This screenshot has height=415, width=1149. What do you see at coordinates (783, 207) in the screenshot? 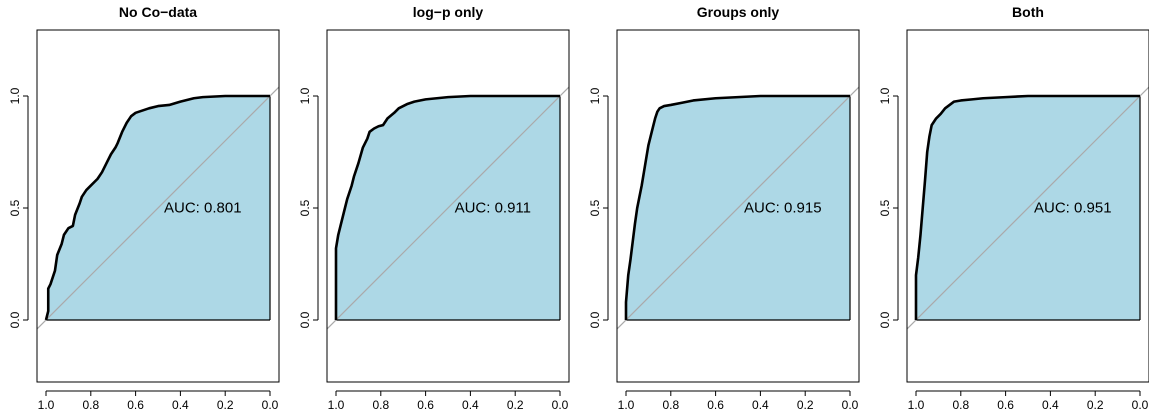
I see `auc-label: AUC: 0.915` at bounding box center [783, 207].